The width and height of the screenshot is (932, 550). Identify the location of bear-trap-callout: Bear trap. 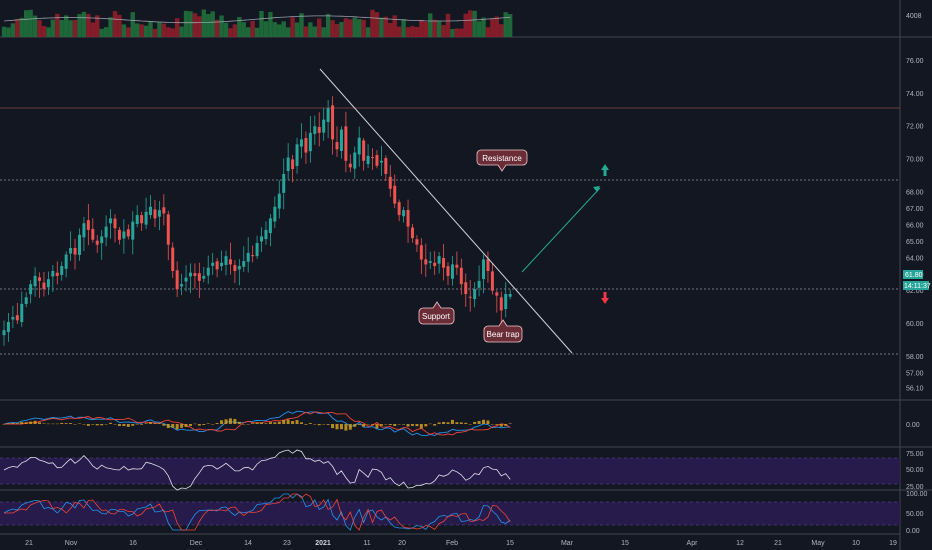
(503, 331).